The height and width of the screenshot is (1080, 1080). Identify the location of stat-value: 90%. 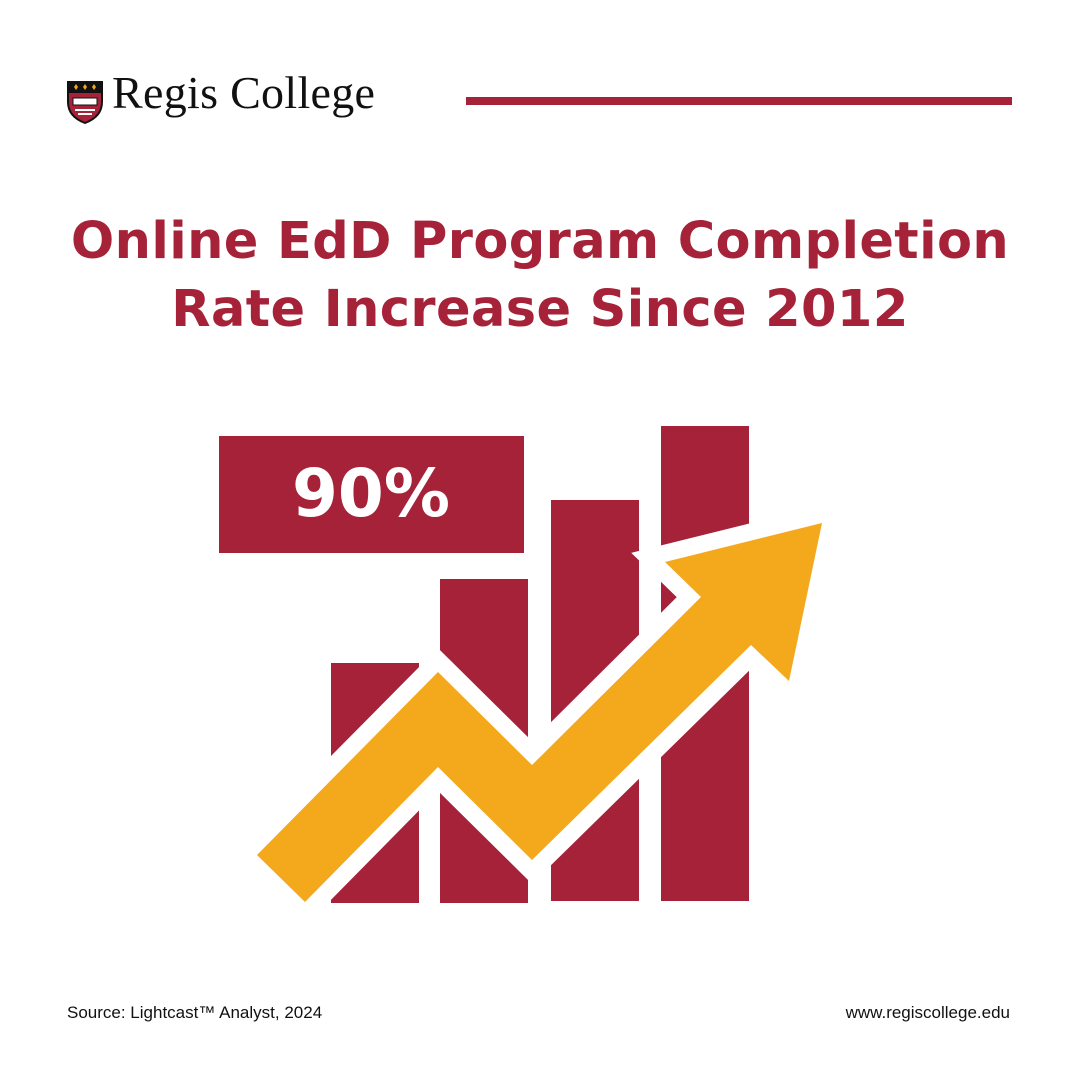
(371, 493).